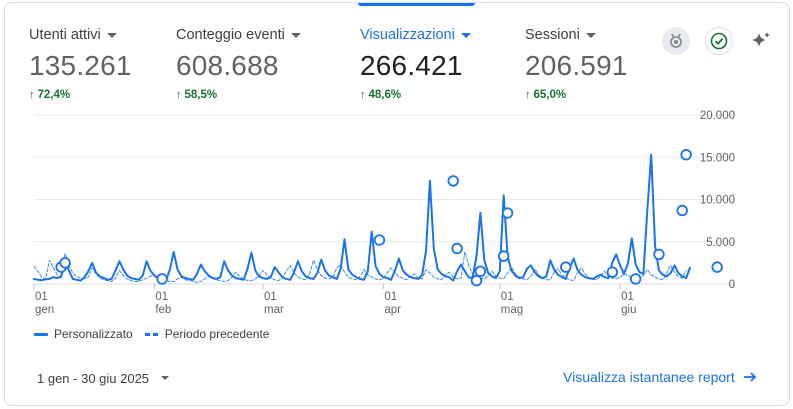 This screenshot has width=793, height=409. I want to click on y-tick-label: 5.000, so click(720, 243).